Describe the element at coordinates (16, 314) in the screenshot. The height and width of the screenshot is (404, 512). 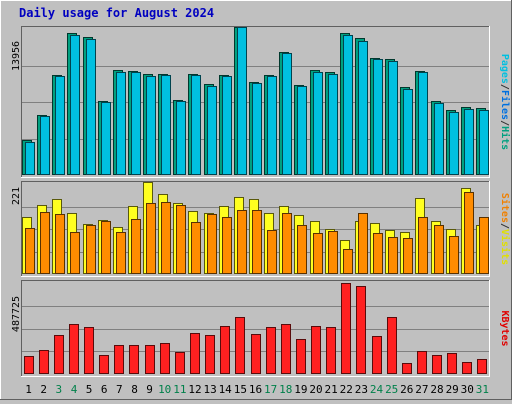
I see `y-max-label: 487725` at that location.